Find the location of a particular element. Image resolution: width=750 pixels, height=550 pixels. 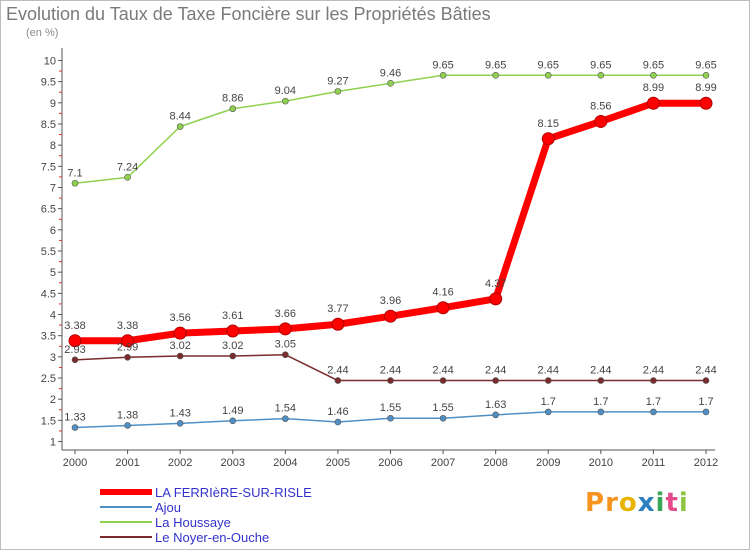

data-label-1: 1.54 is located at coordinates (285, 409).